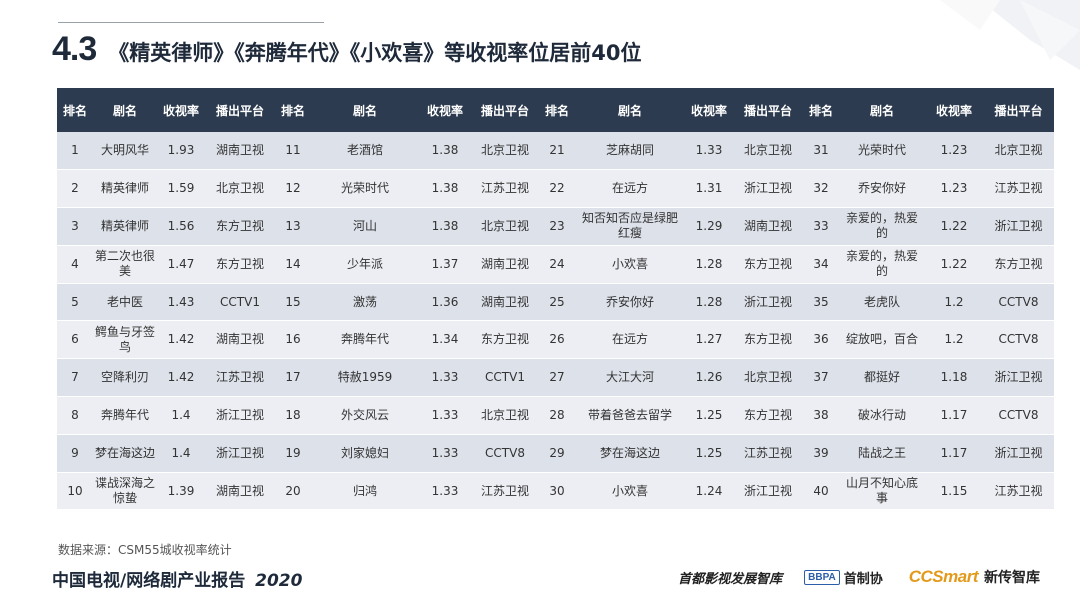 This screenshot has width=1080, height=610. What do you see at coordinates (293, 302) in the screenshot?
I see `table-cell: 15` at bounding box center [293, 302].